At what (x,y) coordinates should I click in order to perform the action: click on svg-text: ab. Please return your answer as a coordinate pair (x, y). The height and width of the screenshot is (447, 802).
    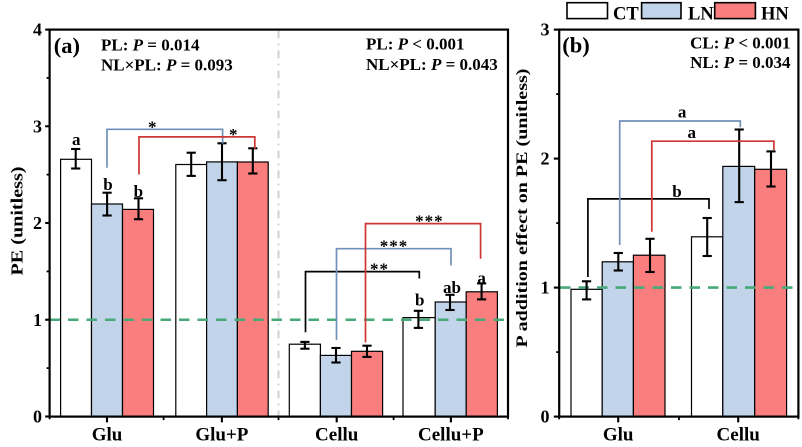
    Looking at the image, I should click on (452, 287).